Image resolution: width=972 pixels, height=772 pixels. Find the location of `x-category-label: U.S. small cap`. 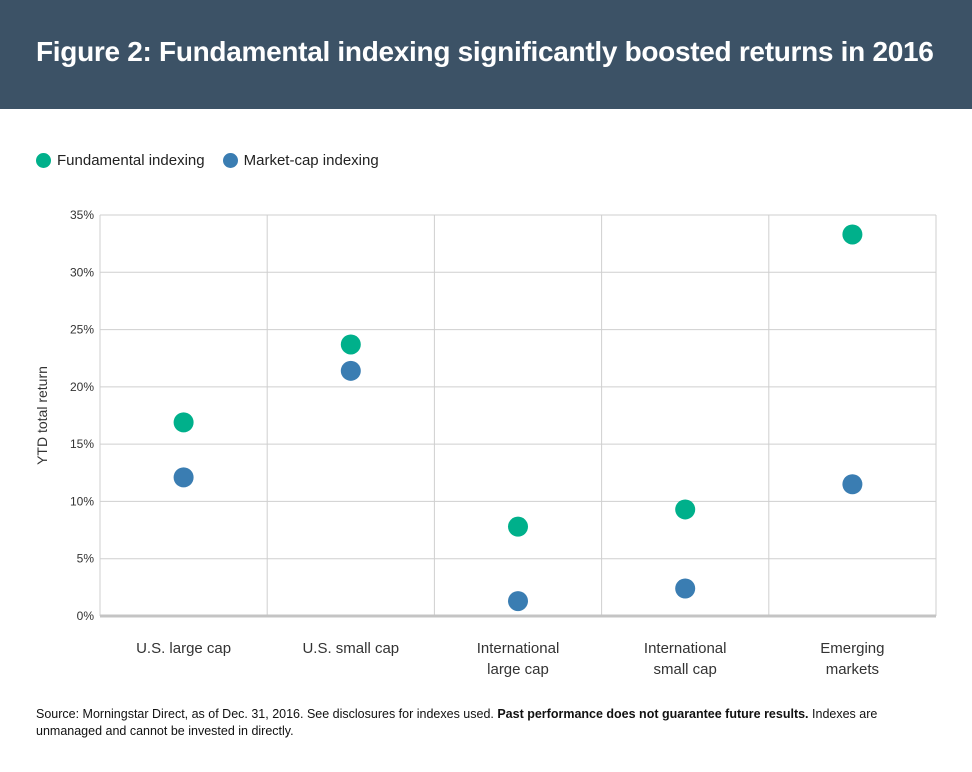

x-category-label: U.S. small cap is located at coordinates (350, 648).